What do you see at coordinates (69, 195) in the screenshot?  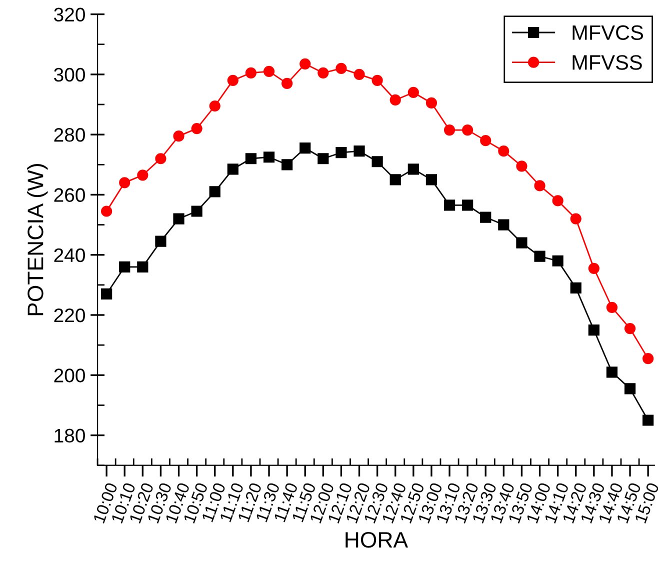 I see `y-tick-label: 260` at bounding box center [69, 195].